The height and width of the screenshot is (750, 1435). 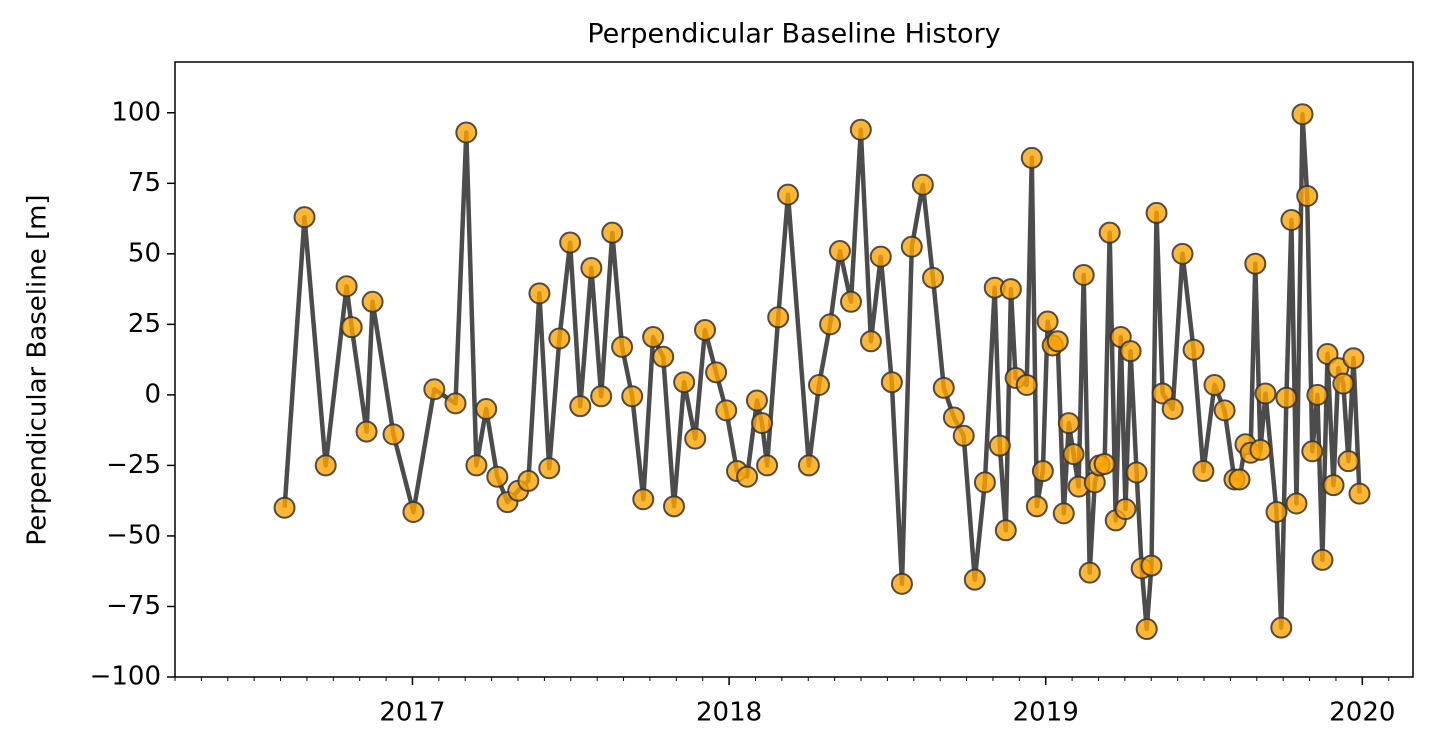 What do you see at coordinates (729, 713) in the screenshot?
I see `x-tick-label: 2018` at bounding box center [729, 713].